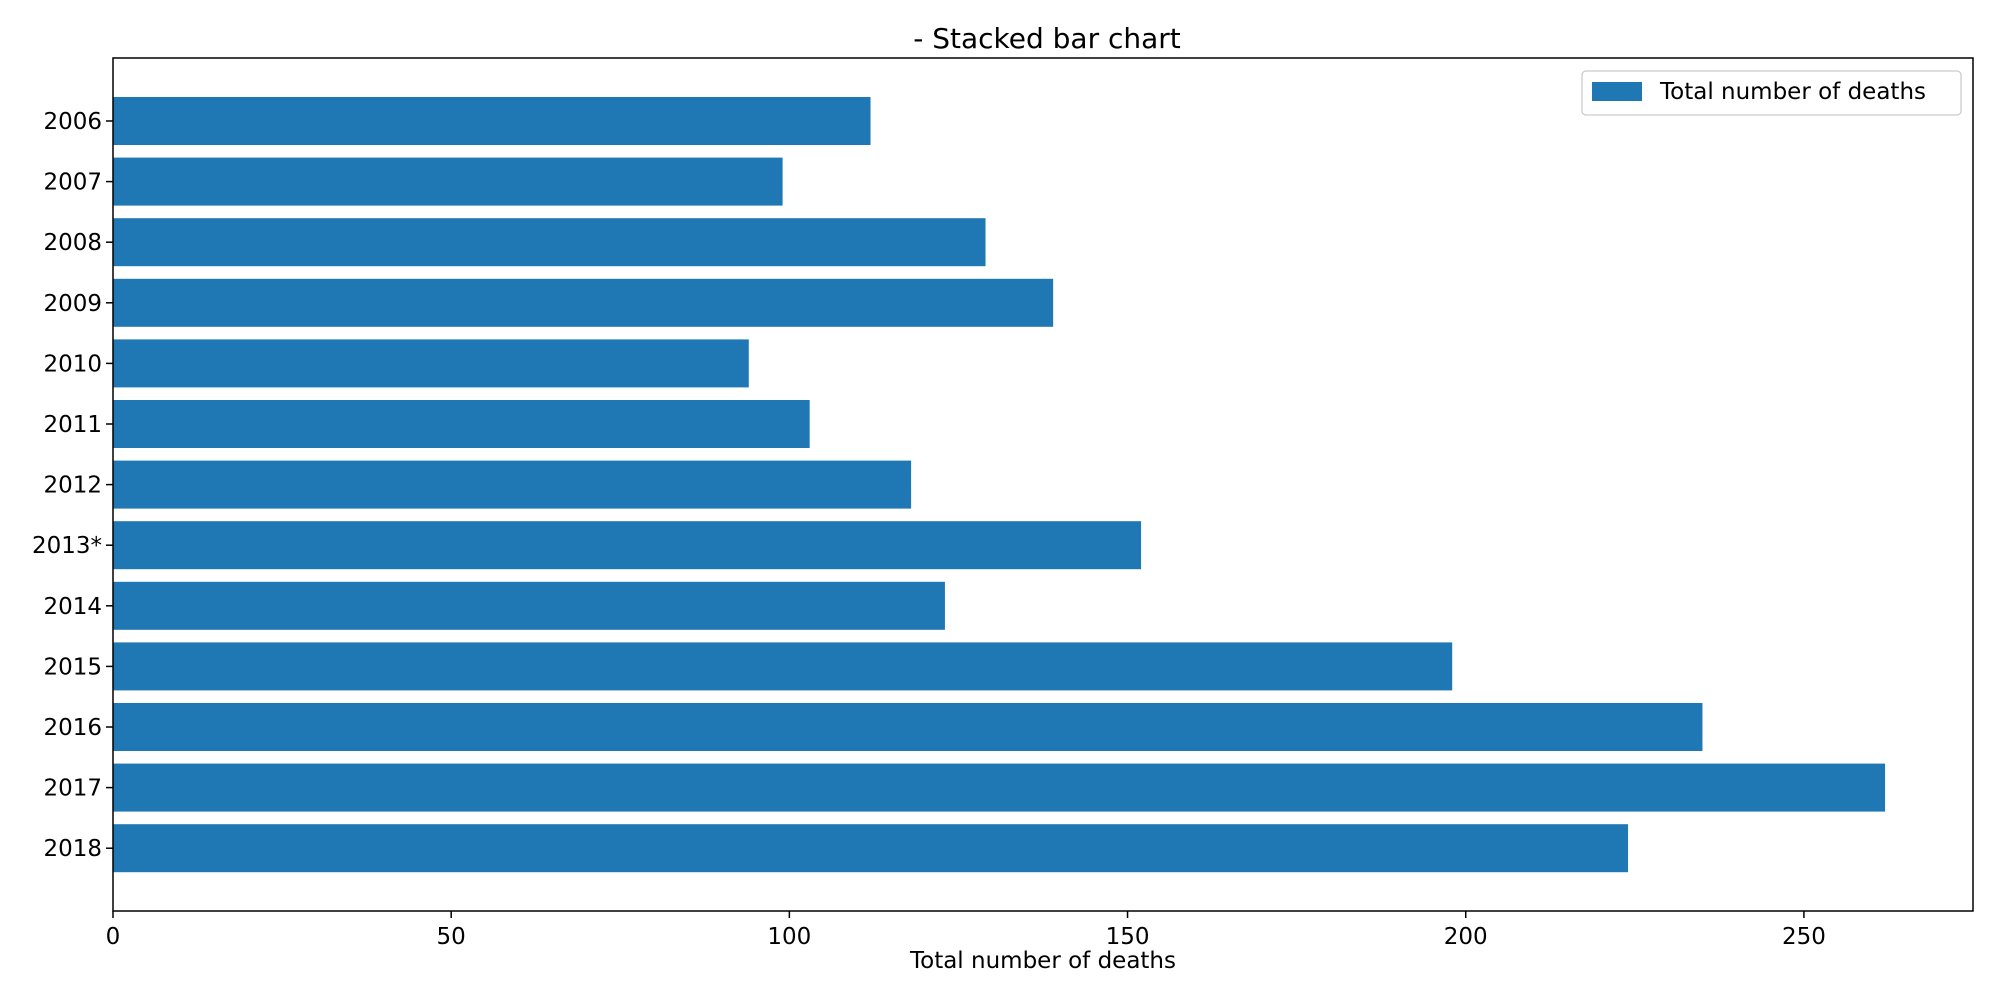 The height and width of the screenshot is (1000, 2000). Describe the element at coordinates (67, 546) in the screenshot. I see `y-tick-label-2013*: 2013*` at that location.